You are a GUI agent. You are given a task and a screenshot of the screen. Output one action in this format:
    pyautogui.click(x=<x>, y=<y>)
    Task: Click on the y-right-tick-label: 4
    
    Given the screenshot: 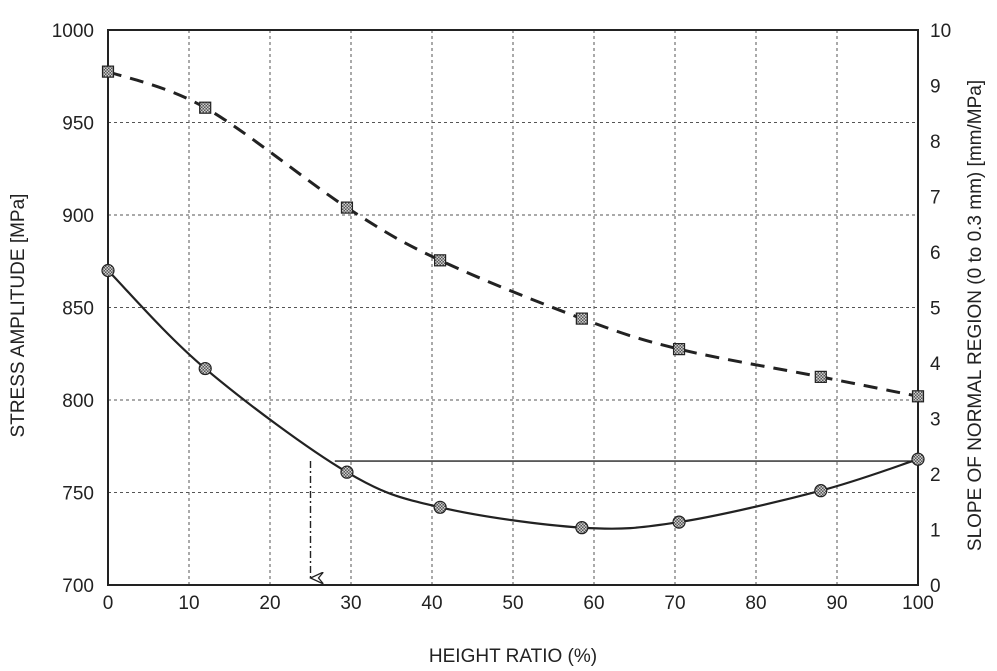 What is the action you would take?
    pyautogui.click(x=935, y=364)
    